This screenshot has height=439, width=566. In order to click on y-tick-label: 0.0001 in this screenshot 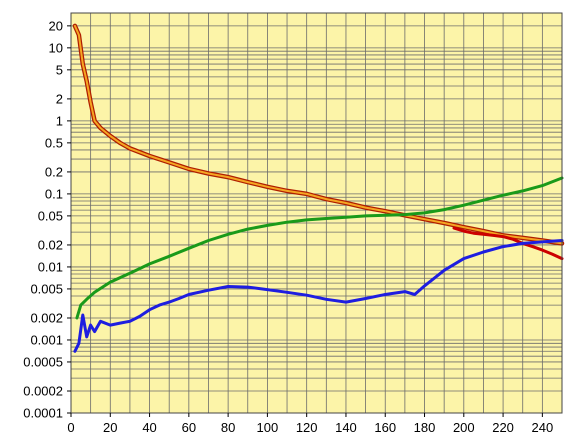, I will do `click(43, 413)`.